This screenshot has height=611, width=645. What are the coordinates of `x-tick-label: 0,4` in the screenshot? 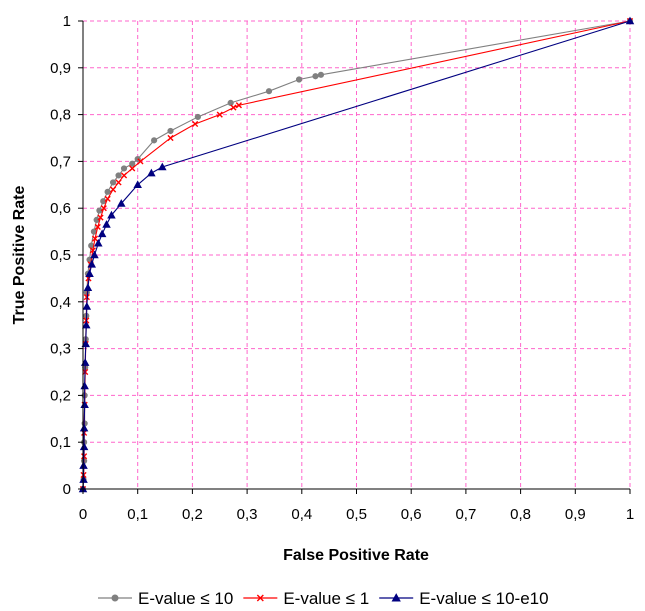 It's located at (301, 514).